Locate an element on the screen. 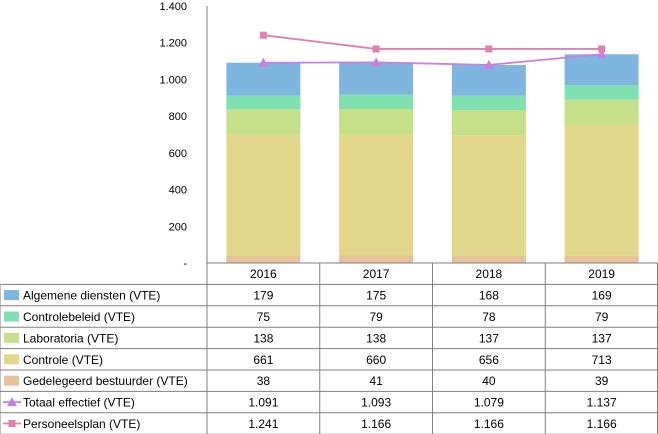  table-header-year: 2016 is located at coordinates (263, 274).